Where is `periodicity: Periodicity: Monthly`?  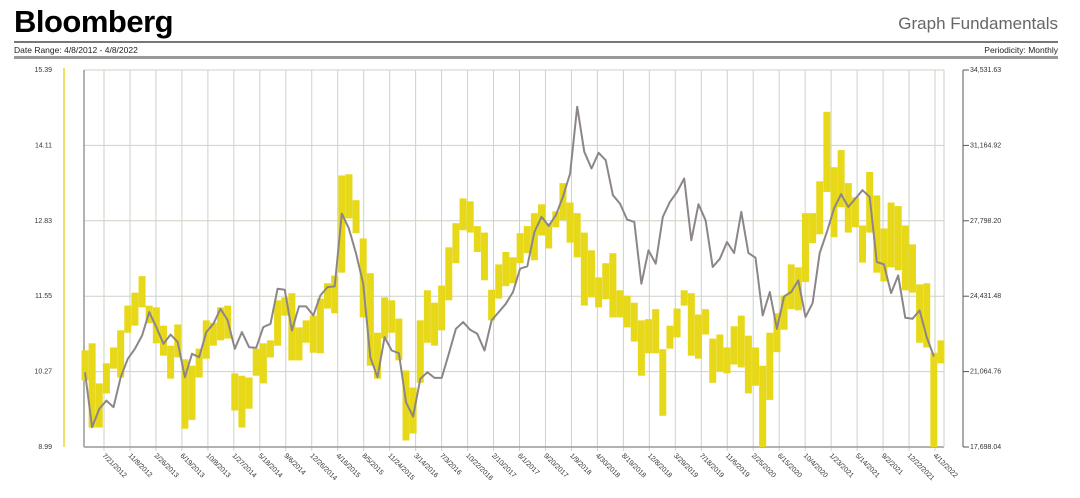 periodicity: Periodicity: Monthly is located at coordinates (1021, 50).